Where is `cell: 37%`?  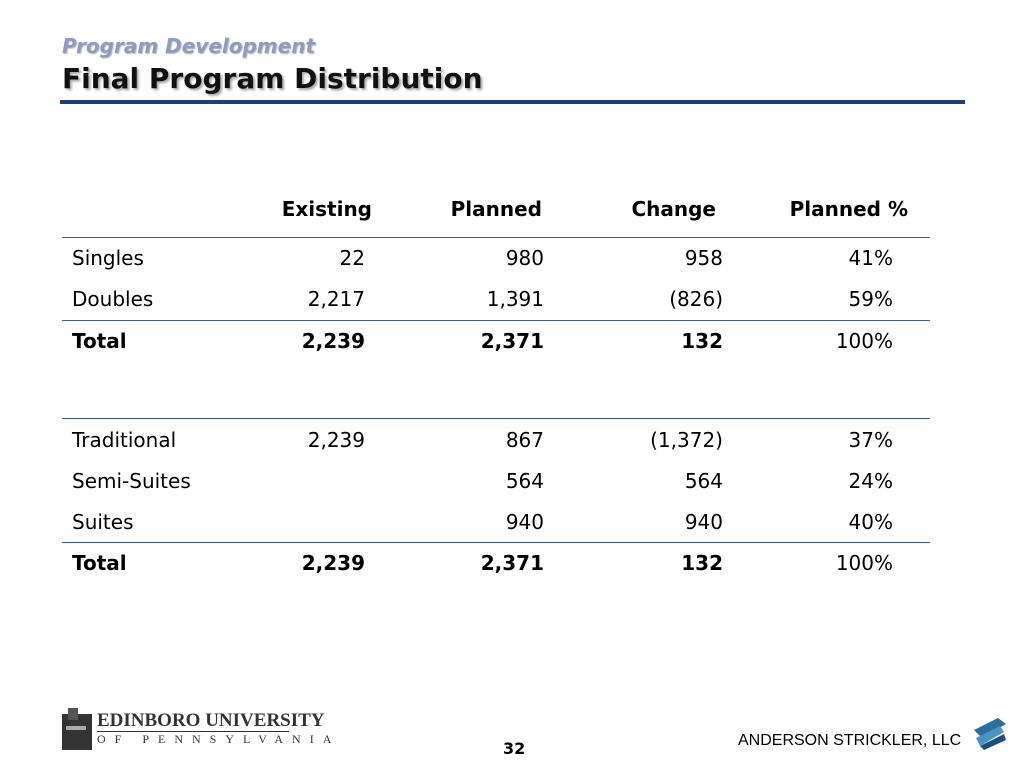 cell: 37% is located at coordinates (870, 440).